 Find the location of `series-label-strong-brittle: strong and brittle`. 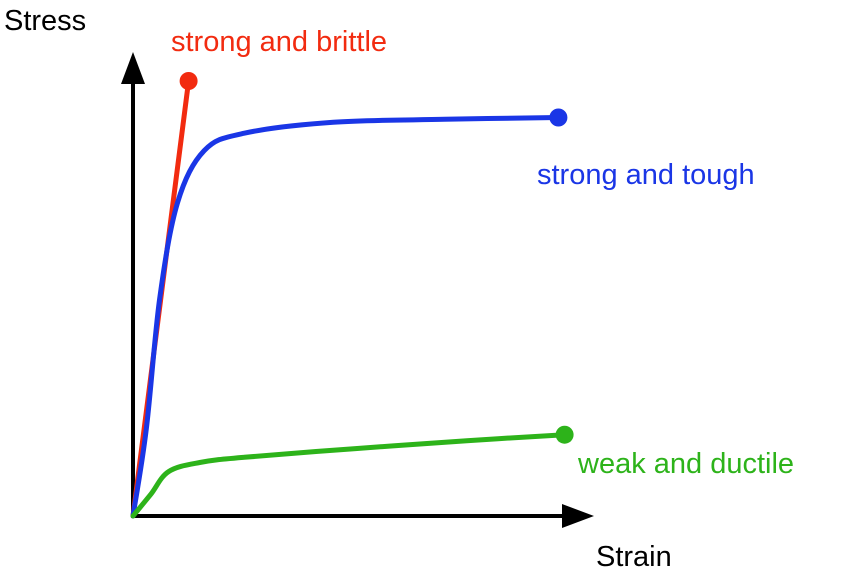

series-label-strong-brittle: strong and brittle is located at coordinates (279, 42).